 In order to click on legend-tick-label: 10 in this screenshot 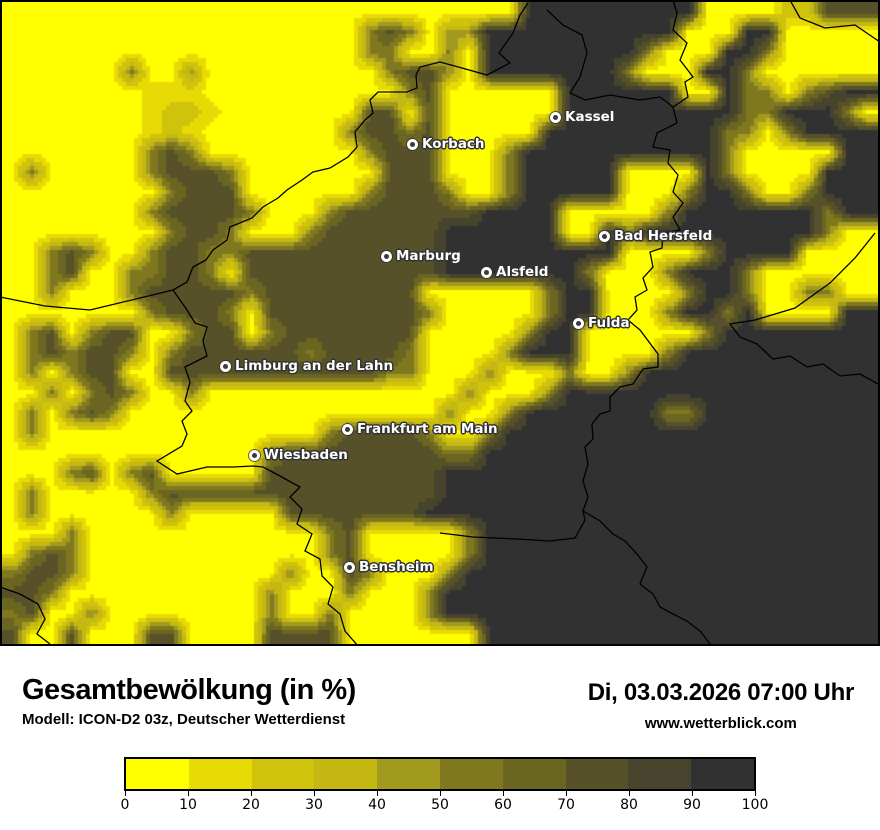, I will do `click(188, 805)`.